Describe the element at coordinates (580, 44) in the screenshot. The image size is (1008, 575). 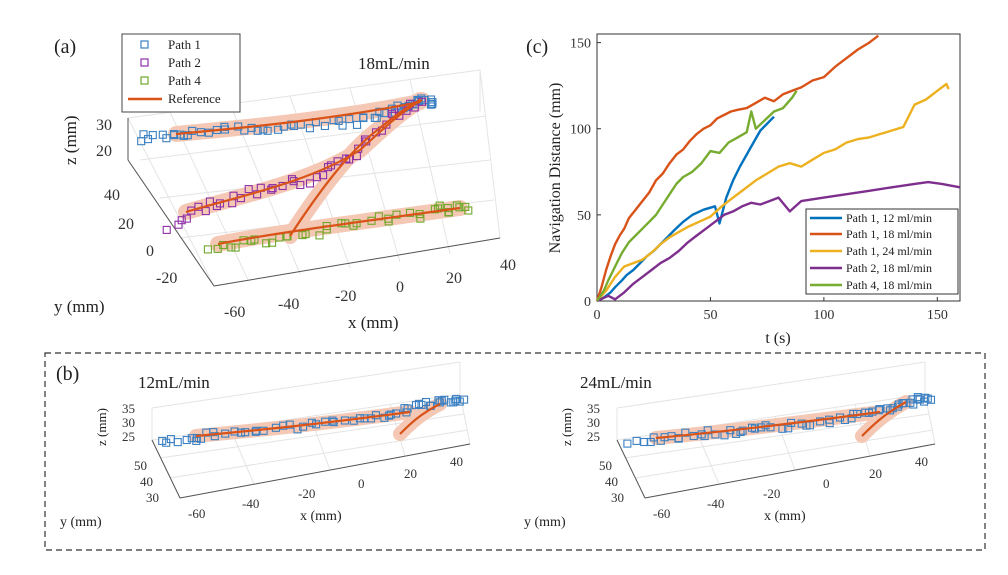
I see `c-ytick-label: 150` at that location.